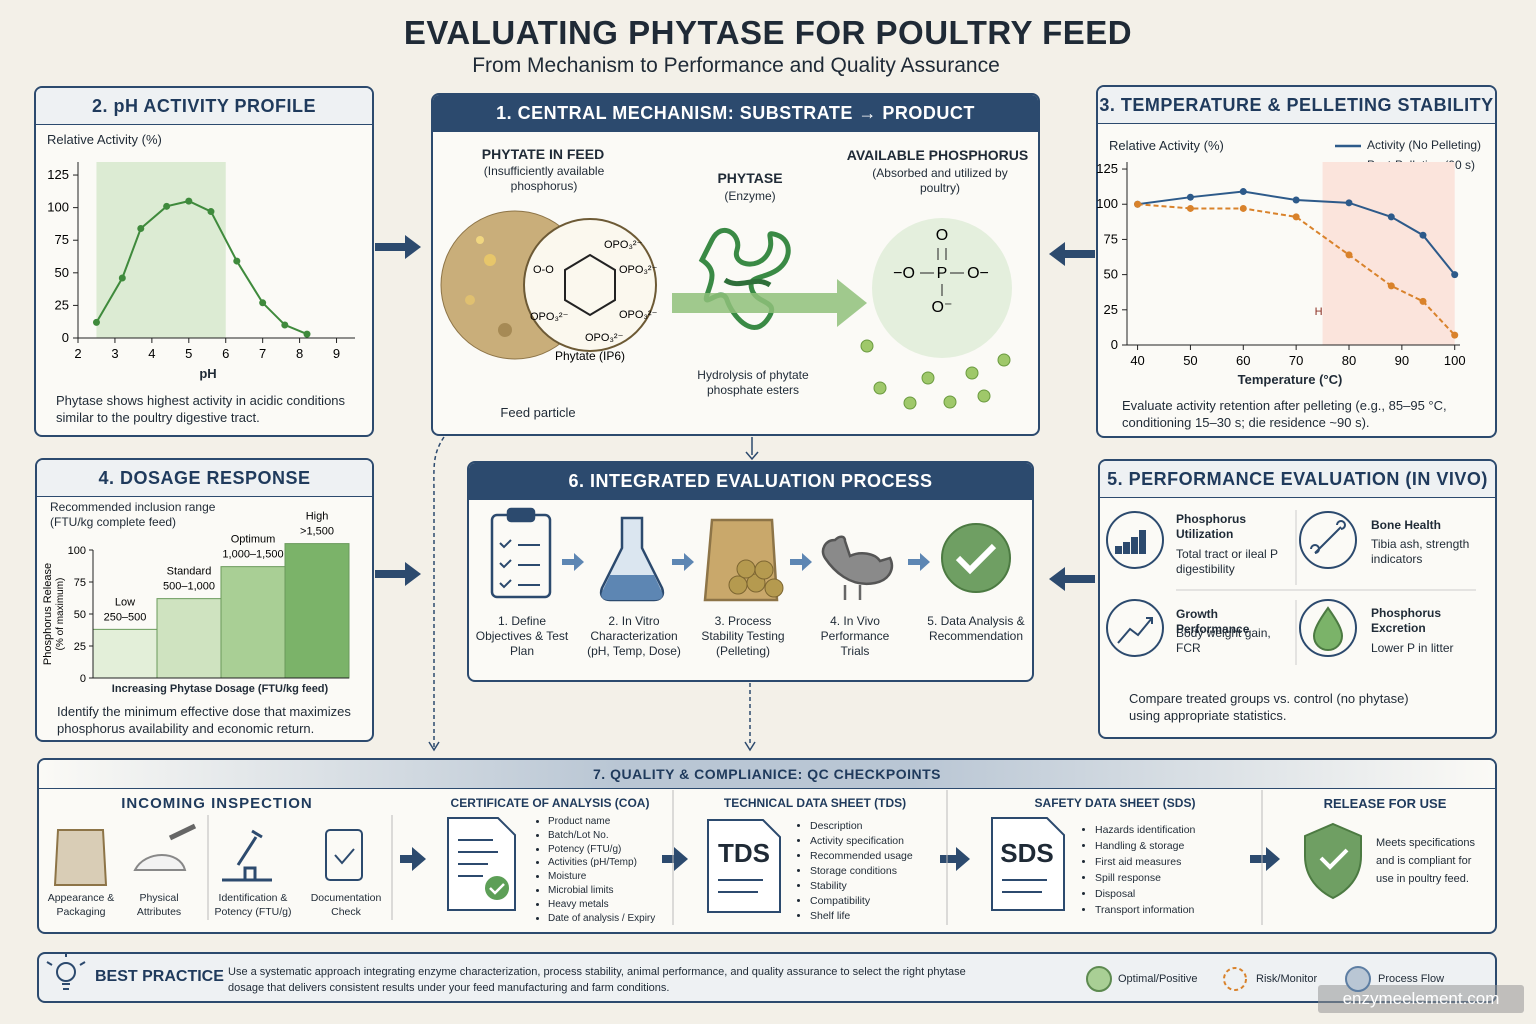  What do you see at coordinates (767, 774) in the screenshot?
I see `heading: 7. QUALITY & COMPLIANICE: QC CHECKPOINTS` at bounding box center [767, 774].